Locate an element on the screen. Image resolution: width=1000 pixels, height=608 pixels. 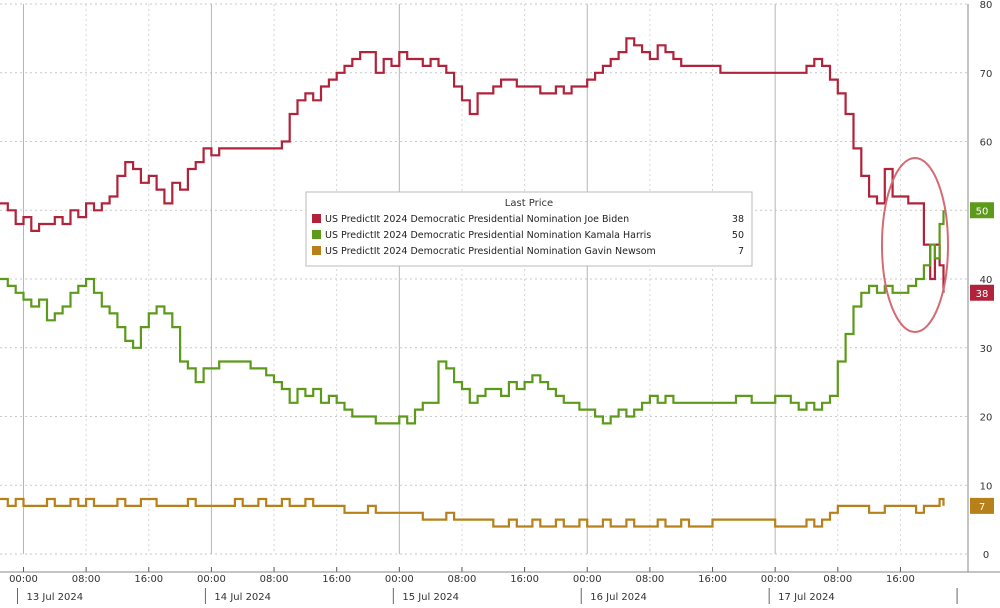
x-date-label: 14 Jul 2024 is located at coordinates (242, 597).